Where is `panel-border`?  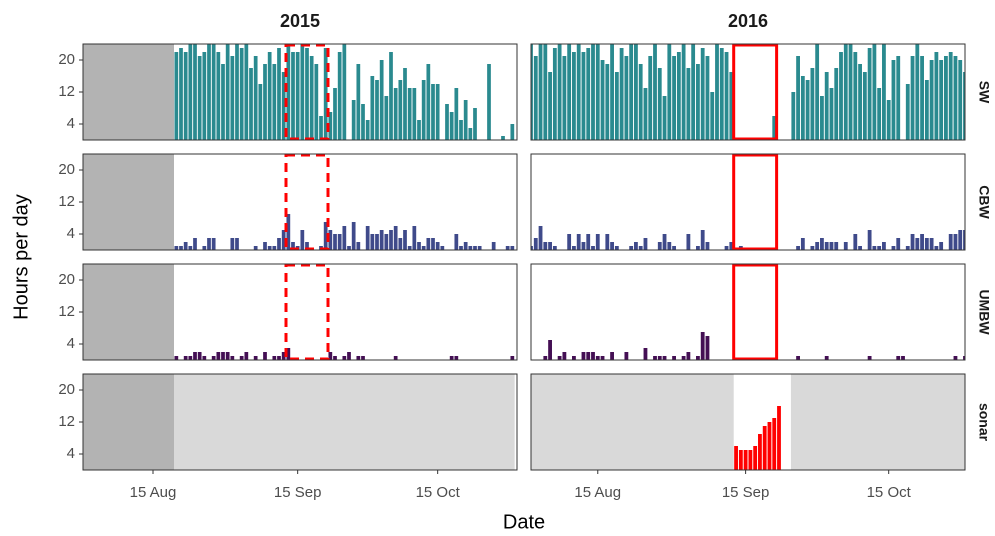 panel-border is located at coordinates (748, 422).